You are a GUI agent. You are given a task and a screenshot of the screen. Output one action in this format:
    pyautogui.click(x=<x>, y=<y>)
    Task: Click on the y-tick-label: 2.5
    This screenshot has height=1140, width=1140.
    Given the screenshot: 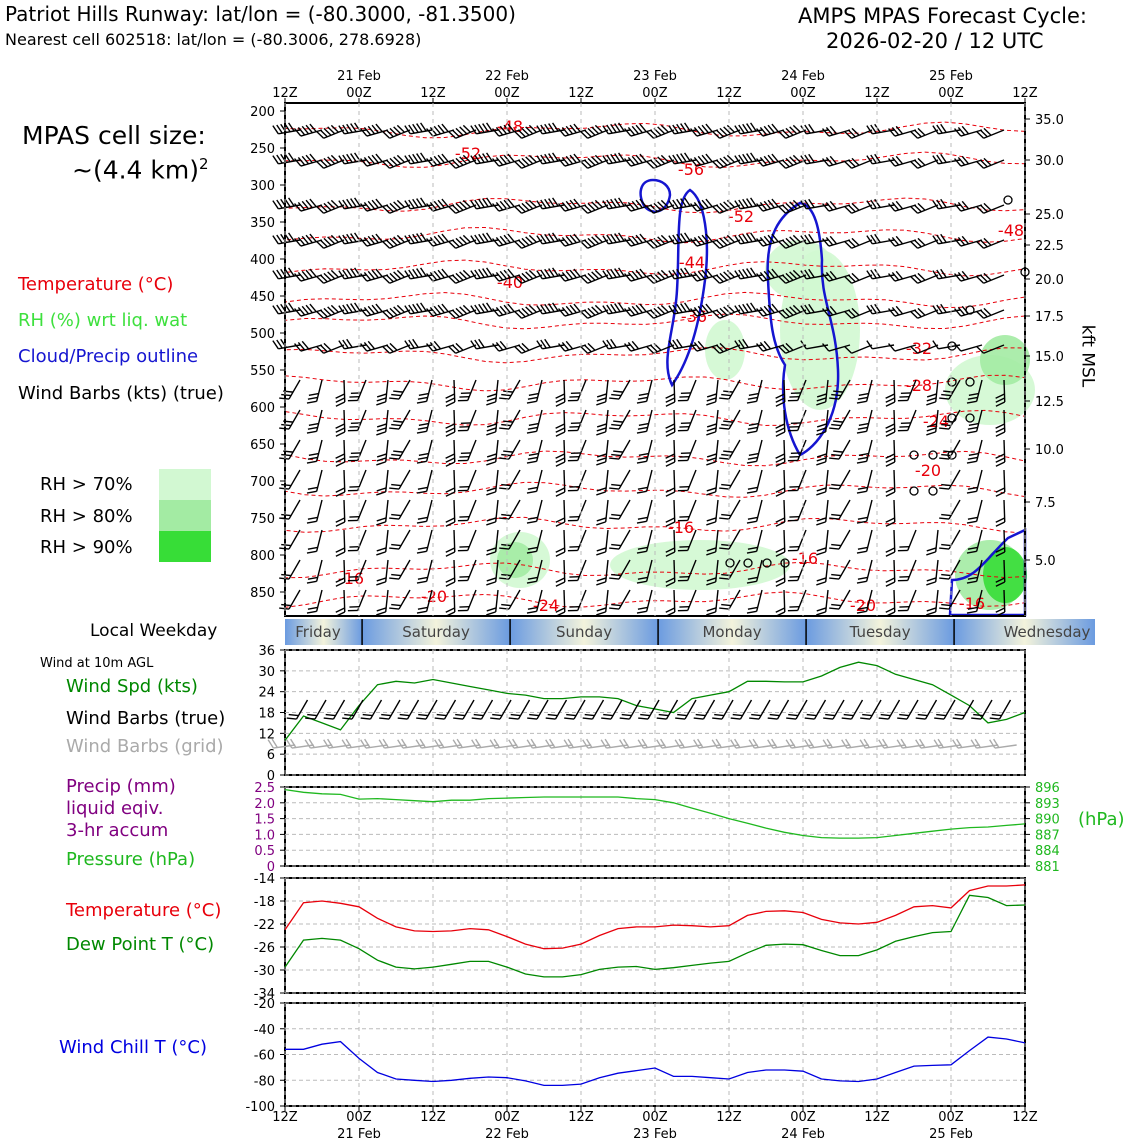 What is the action you would take?
    pyautogui.click(x=264, y=788)
    